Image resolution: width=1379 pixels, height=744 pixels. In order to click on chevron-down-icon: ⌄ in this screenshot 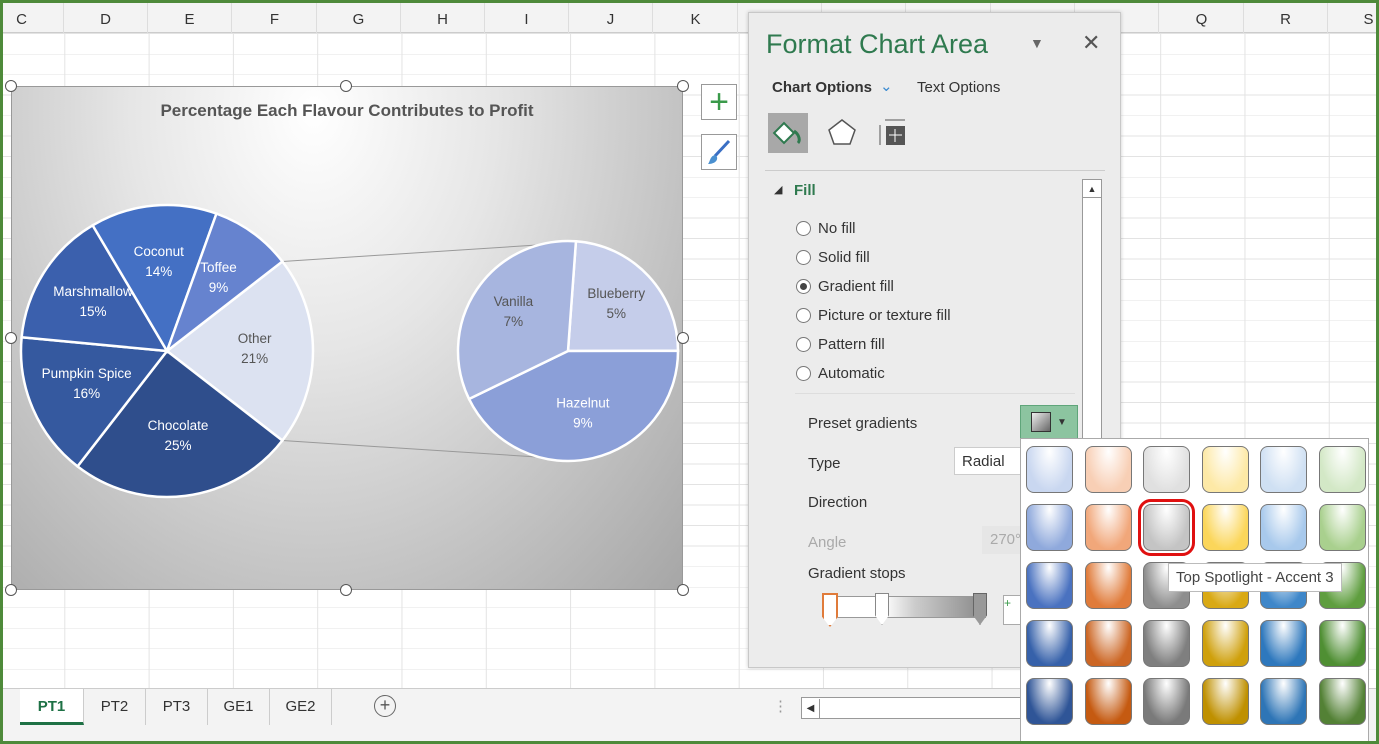, I will do `click(886, 86)`.